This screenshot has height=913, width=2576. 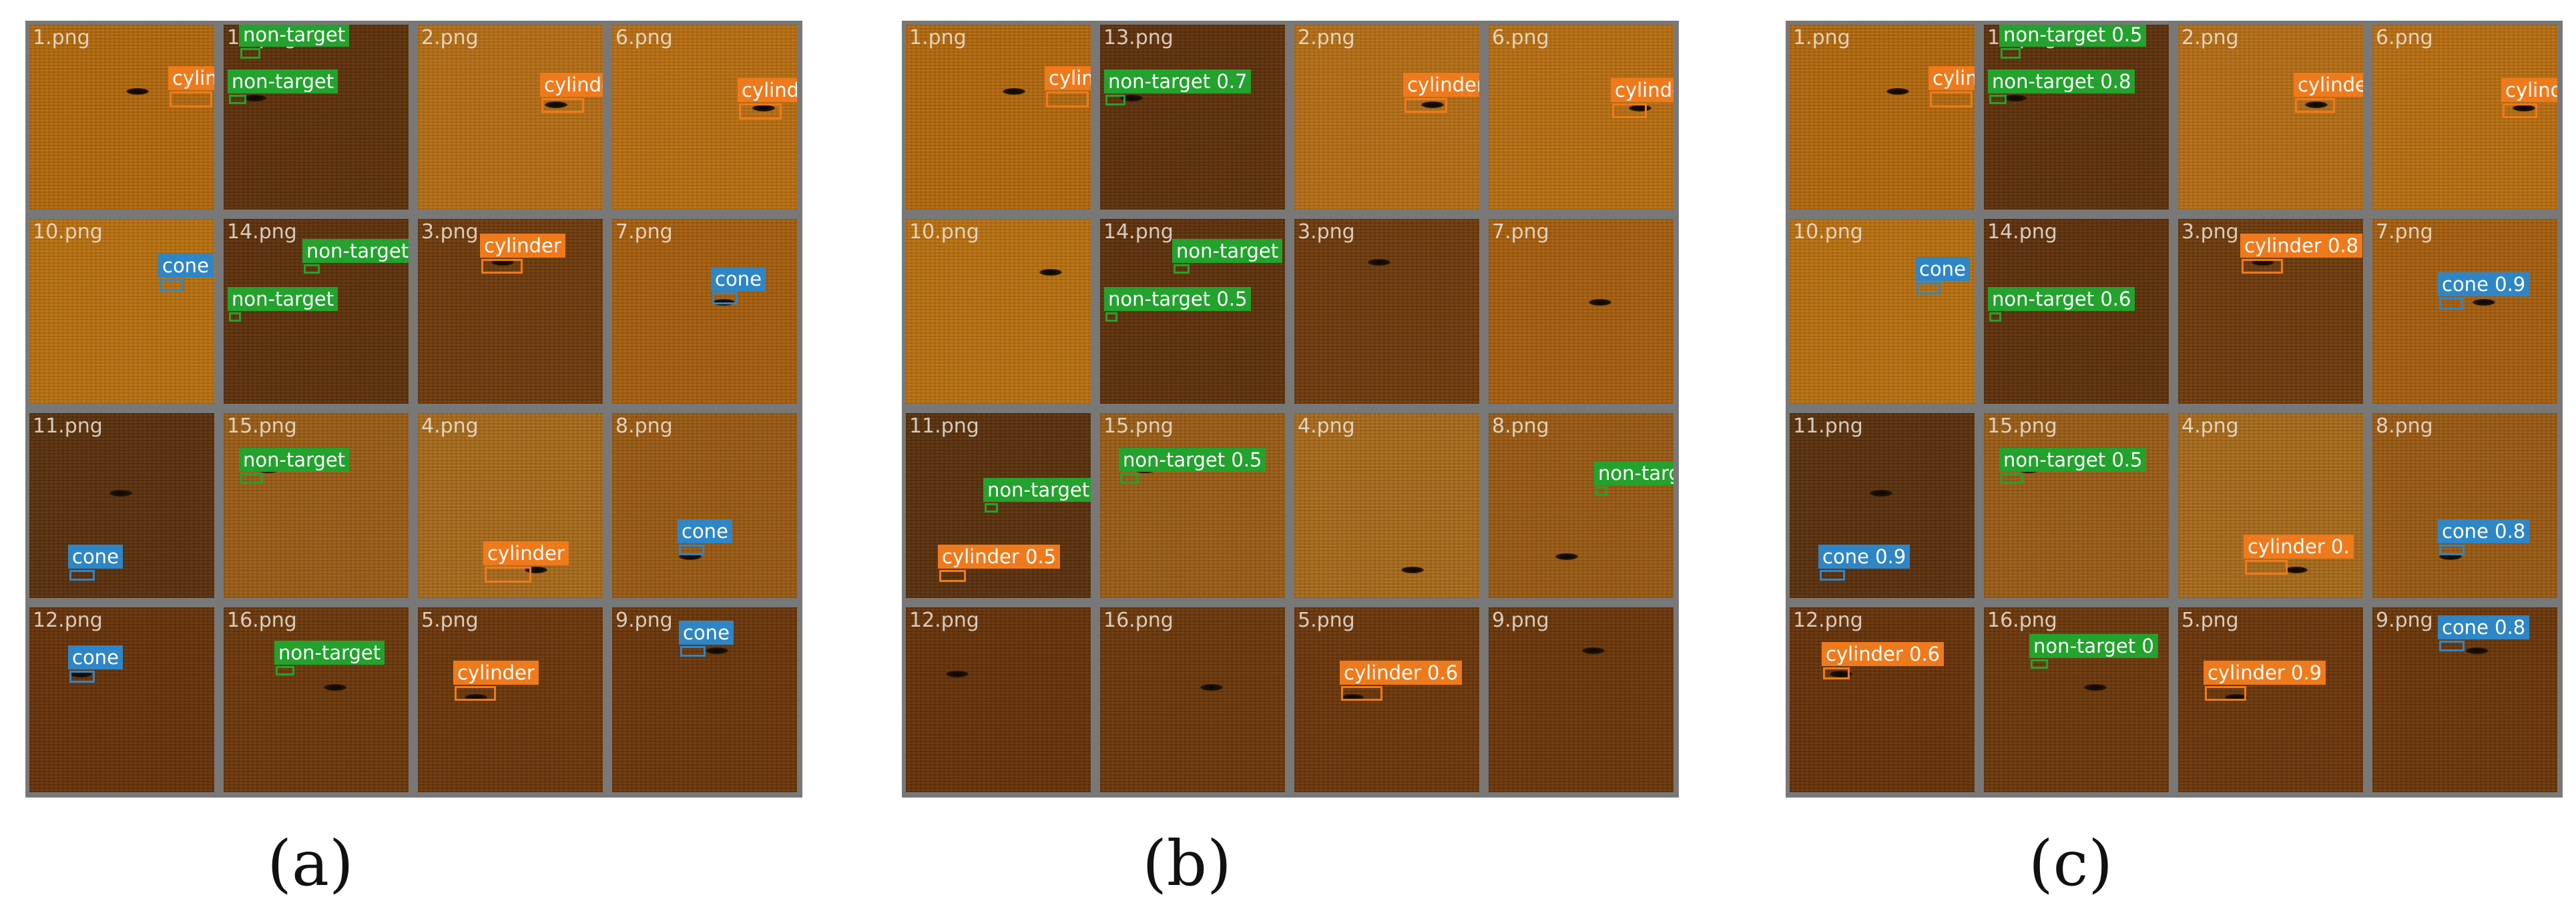 I want to click on sonar-image-tile: 13.png non-target 0.7, so click(x=1192, y=117).